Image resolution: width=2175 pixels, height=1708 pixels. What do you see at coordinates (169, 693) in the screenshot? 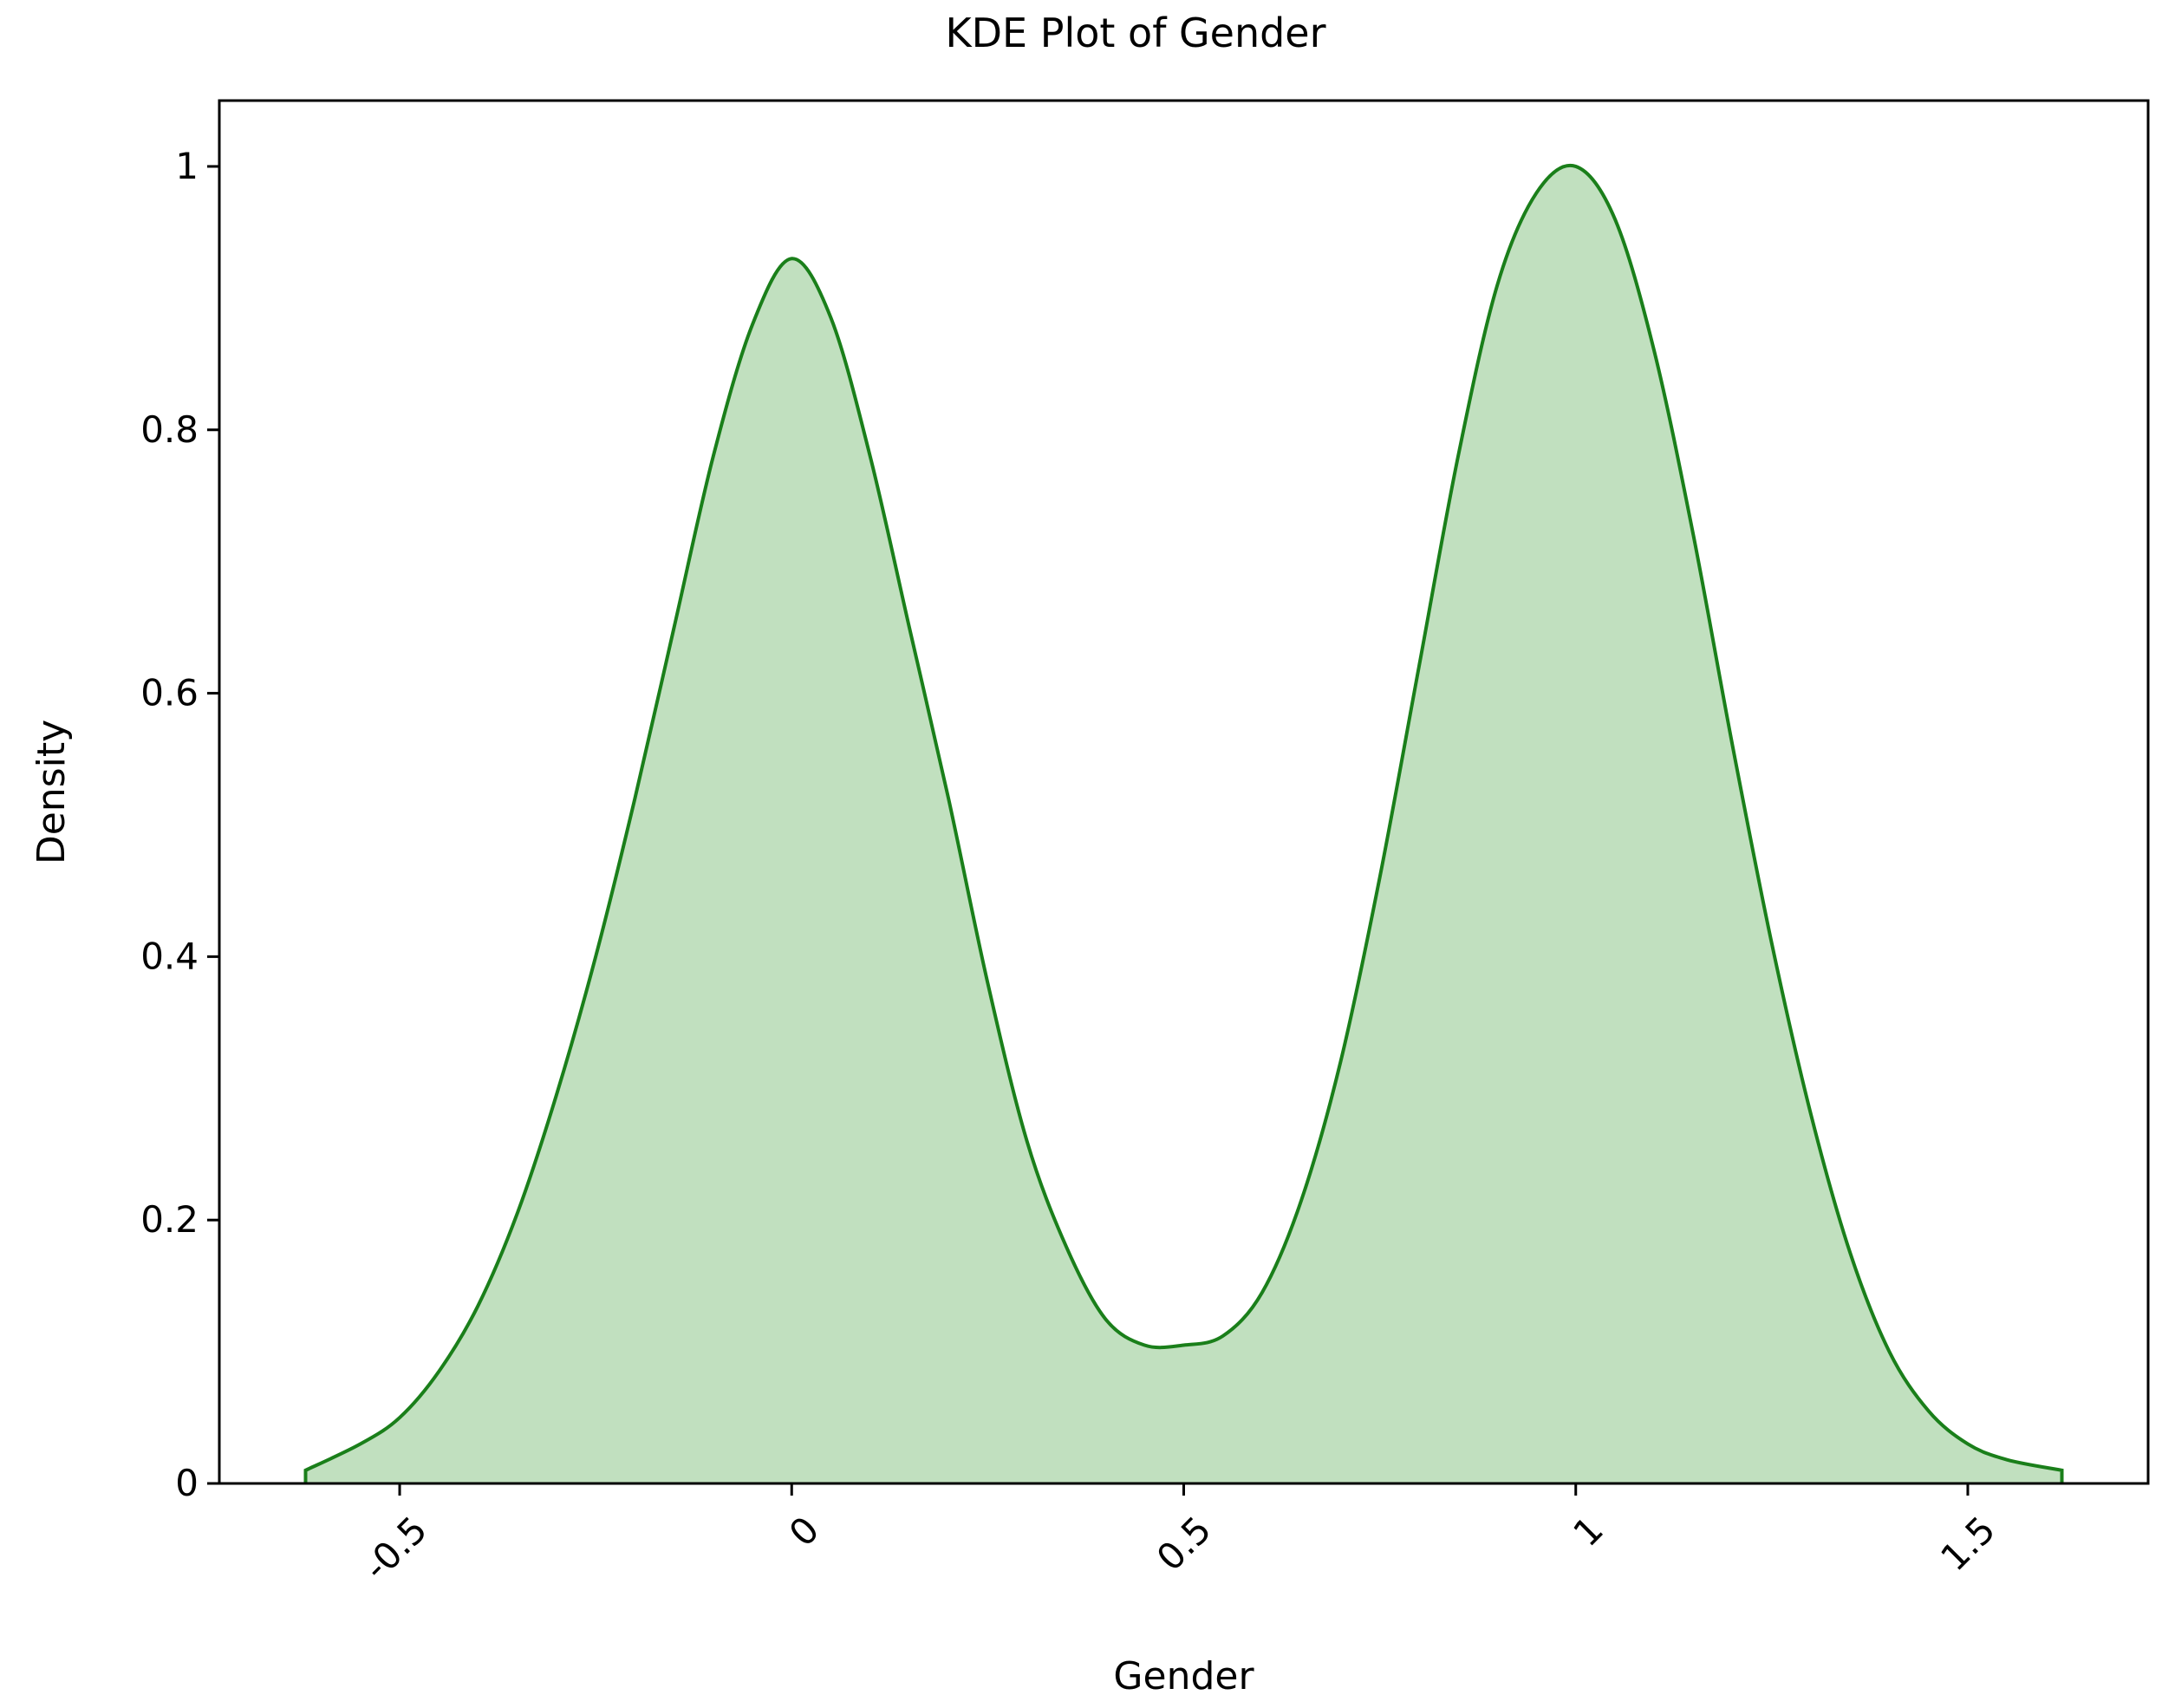
I see `y-tick-label: 0.6` at bounding box center [169, 693].